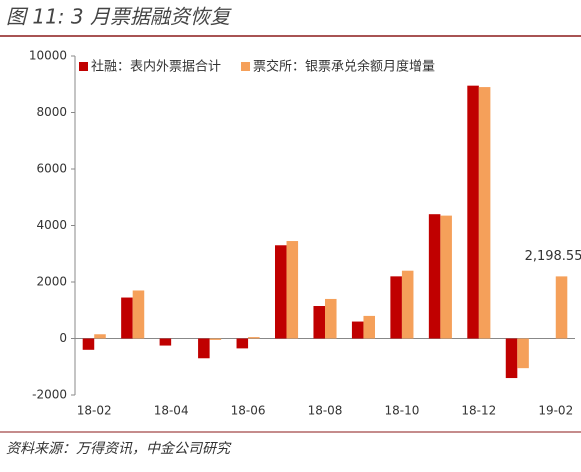 The image size is (581, 472). What do you see at coordinates (248, 411) in the screenshot?
I see `x-tick-label: 18-06` at bounding box center [248, 411].